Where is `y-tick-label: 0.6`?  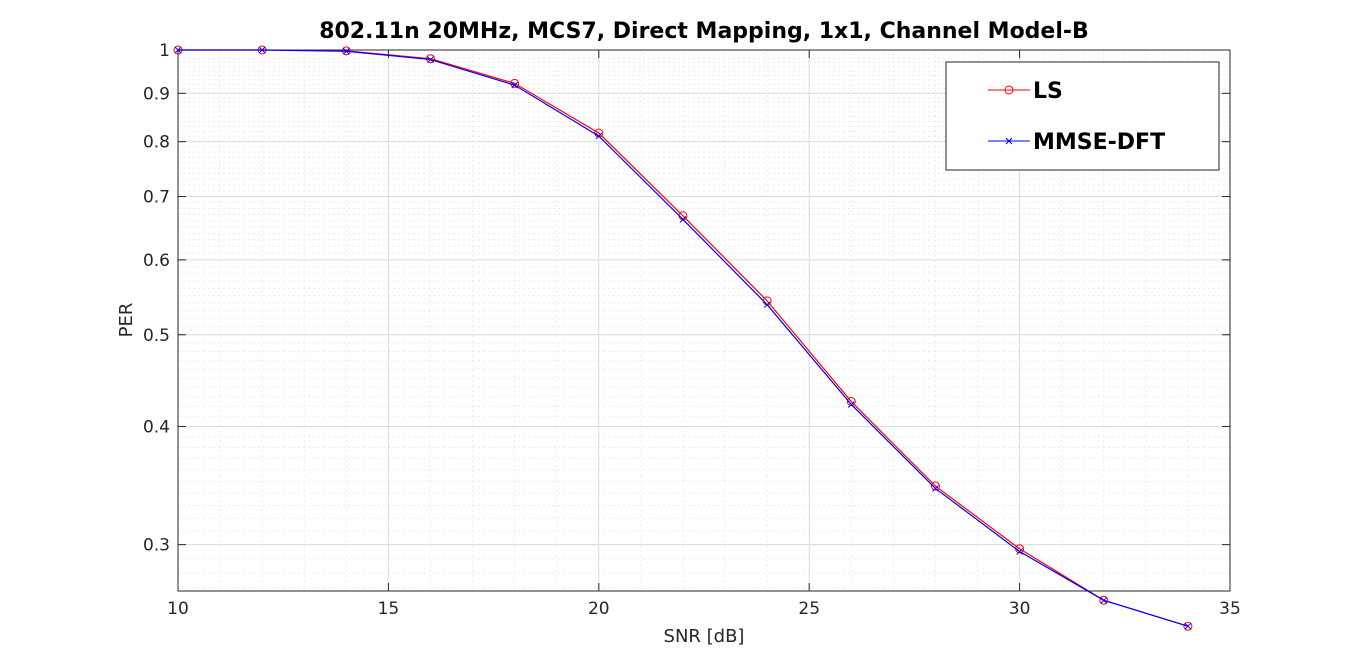
y-tick-label: 0.6 is located at coordinates (156, 261).